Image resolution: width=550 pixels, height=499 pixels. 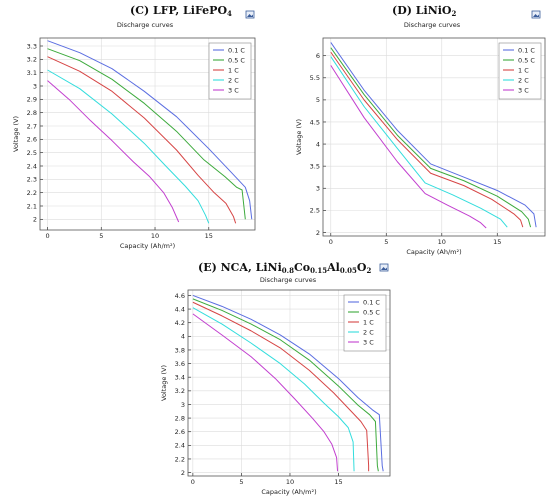 What do you see at coordinates (180, 378) in the screenshot?
I see `y-tick-label: 3.4` at bounding box center [180, 378].